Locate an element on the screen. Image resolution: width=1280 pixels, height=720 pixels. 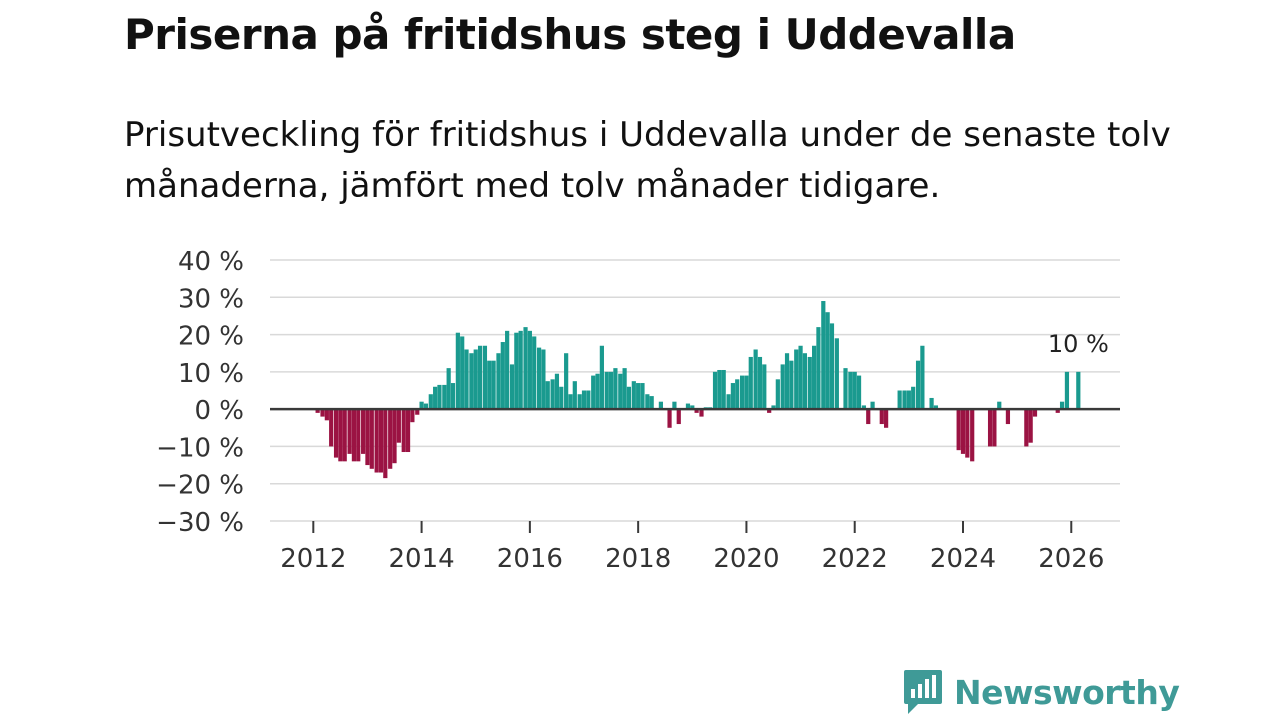
y-tick-label: 30 % is located at coordinates (211, 299).